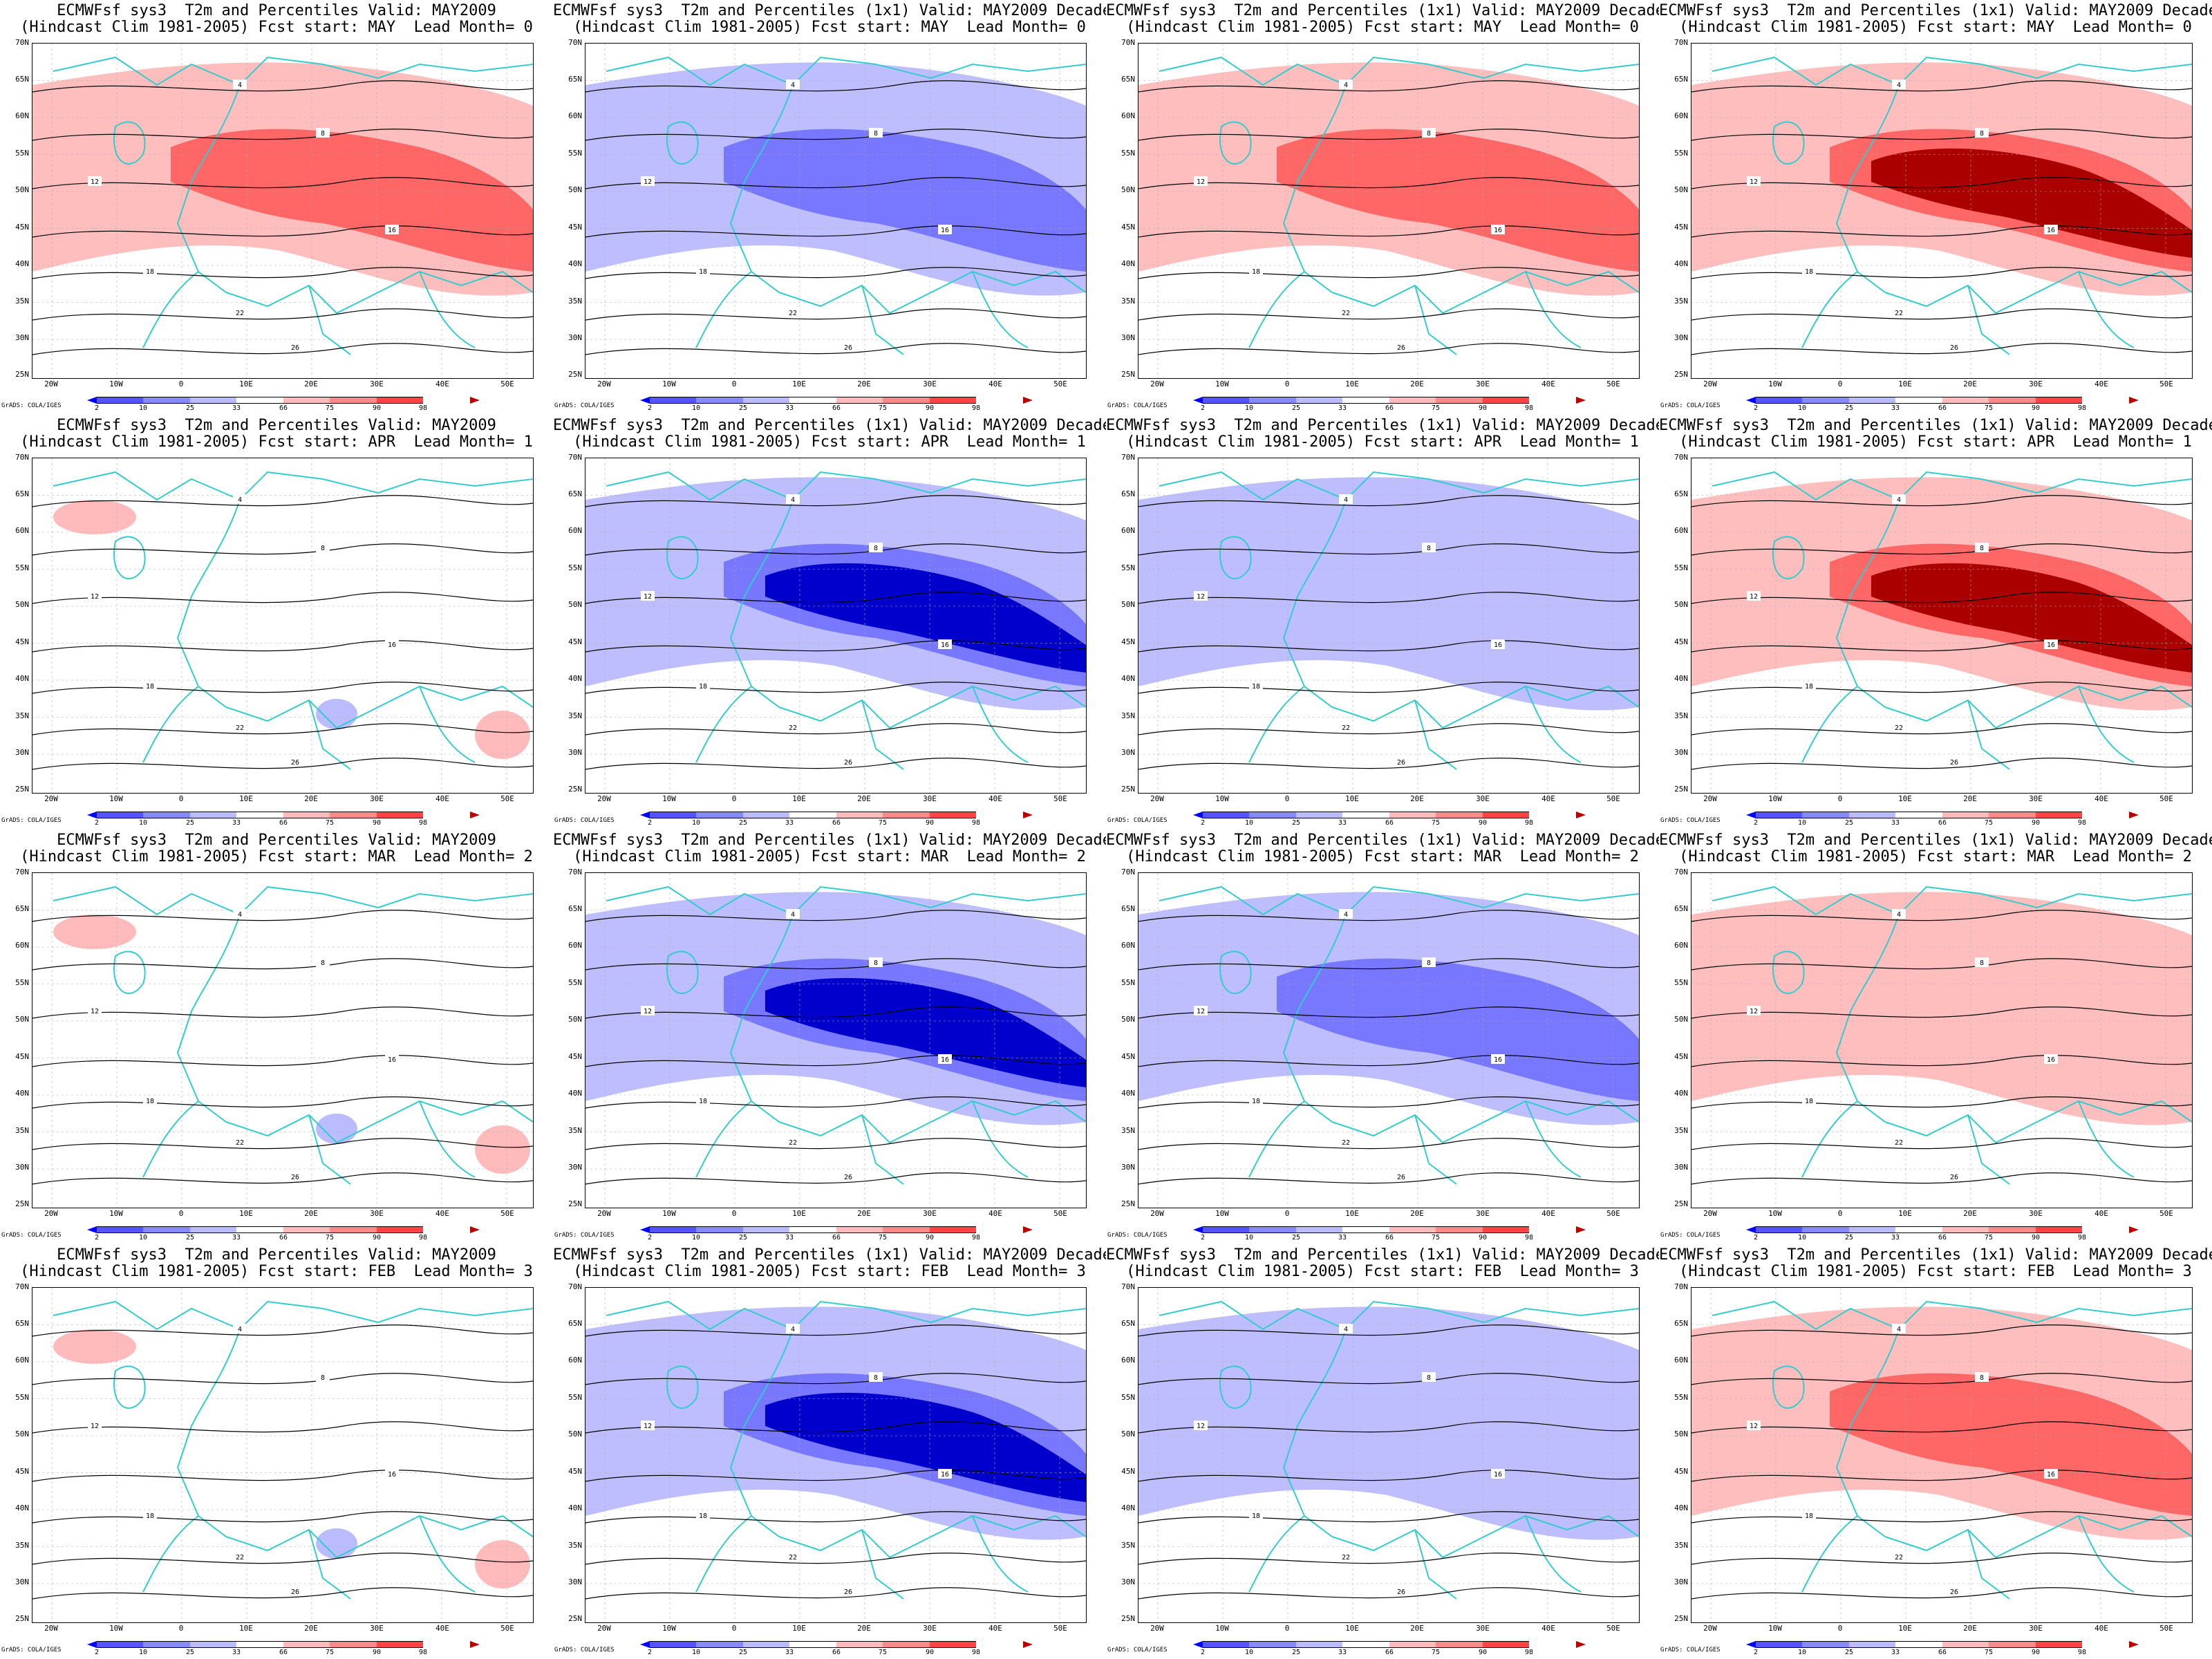  What do you see at coordinates (703, 272) in the screenshot?
I see `contour-label: 18` at bounding box center [703, 272].